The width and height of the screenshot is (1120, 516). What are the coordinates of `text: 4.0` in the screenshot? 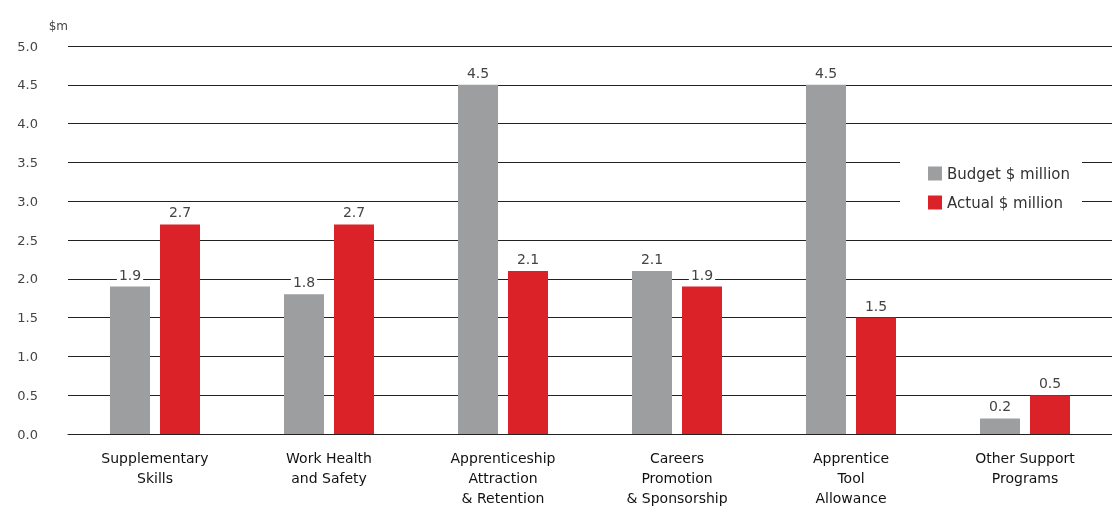 It's located at (27, 124).